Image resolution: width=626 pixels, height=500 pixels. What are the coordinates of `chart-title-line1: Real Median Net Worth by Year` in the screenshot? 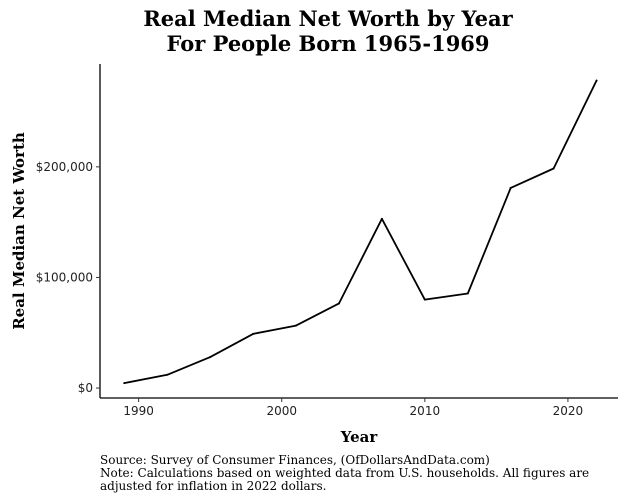 It's located at (328, 18).